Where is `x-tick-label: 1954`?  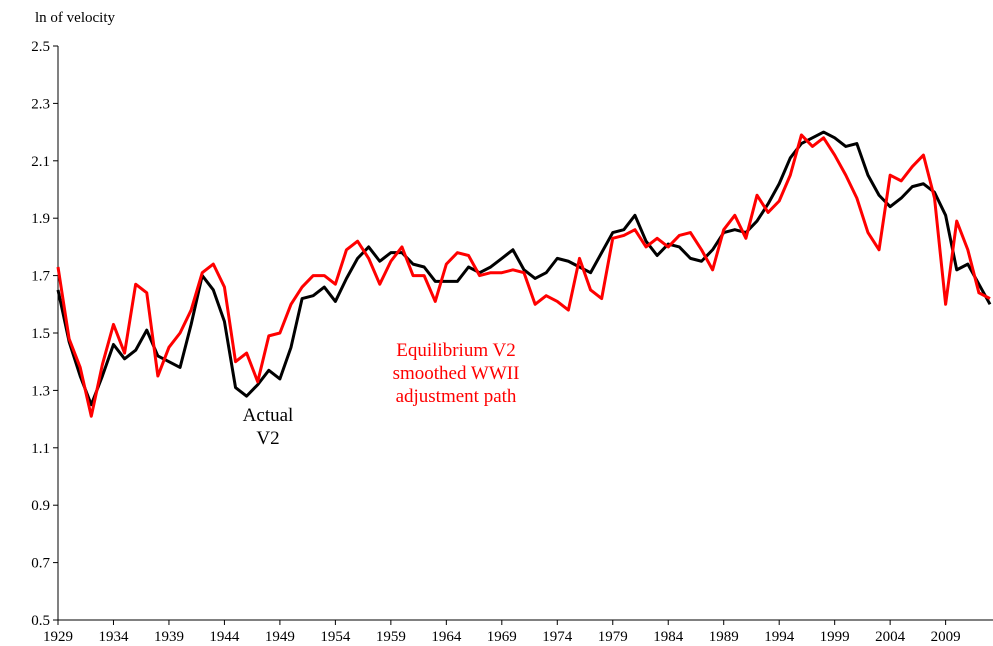
x-tick-label: 1954 is located at coordinates (335, 637).